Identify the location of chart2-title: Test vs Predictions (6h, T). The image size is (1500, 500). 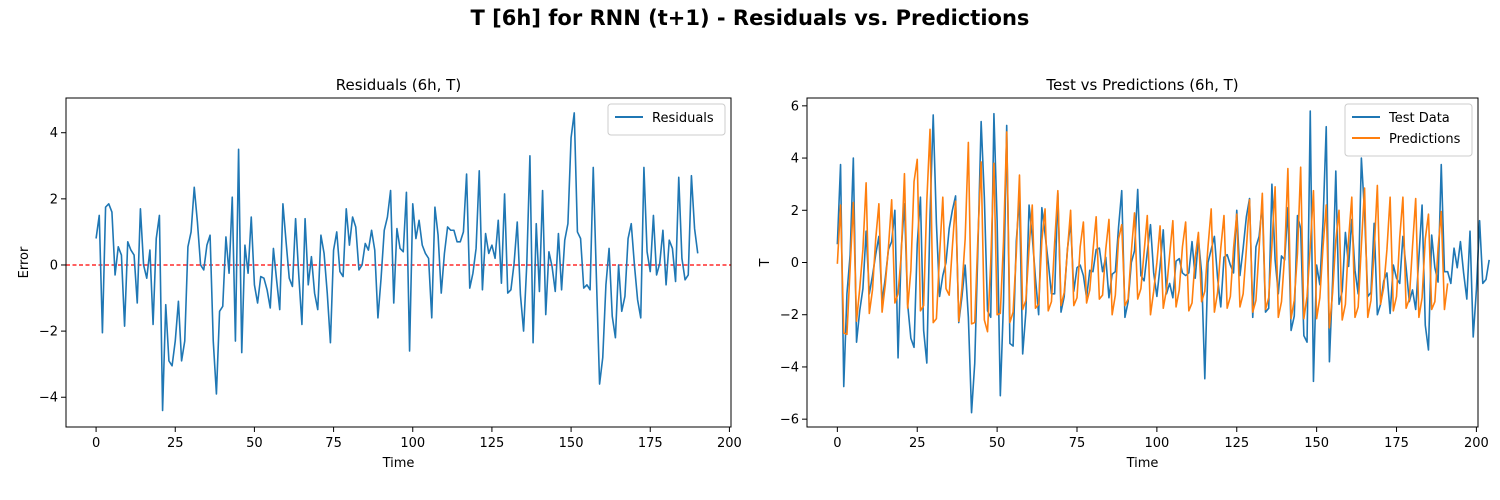
(1141, 85).